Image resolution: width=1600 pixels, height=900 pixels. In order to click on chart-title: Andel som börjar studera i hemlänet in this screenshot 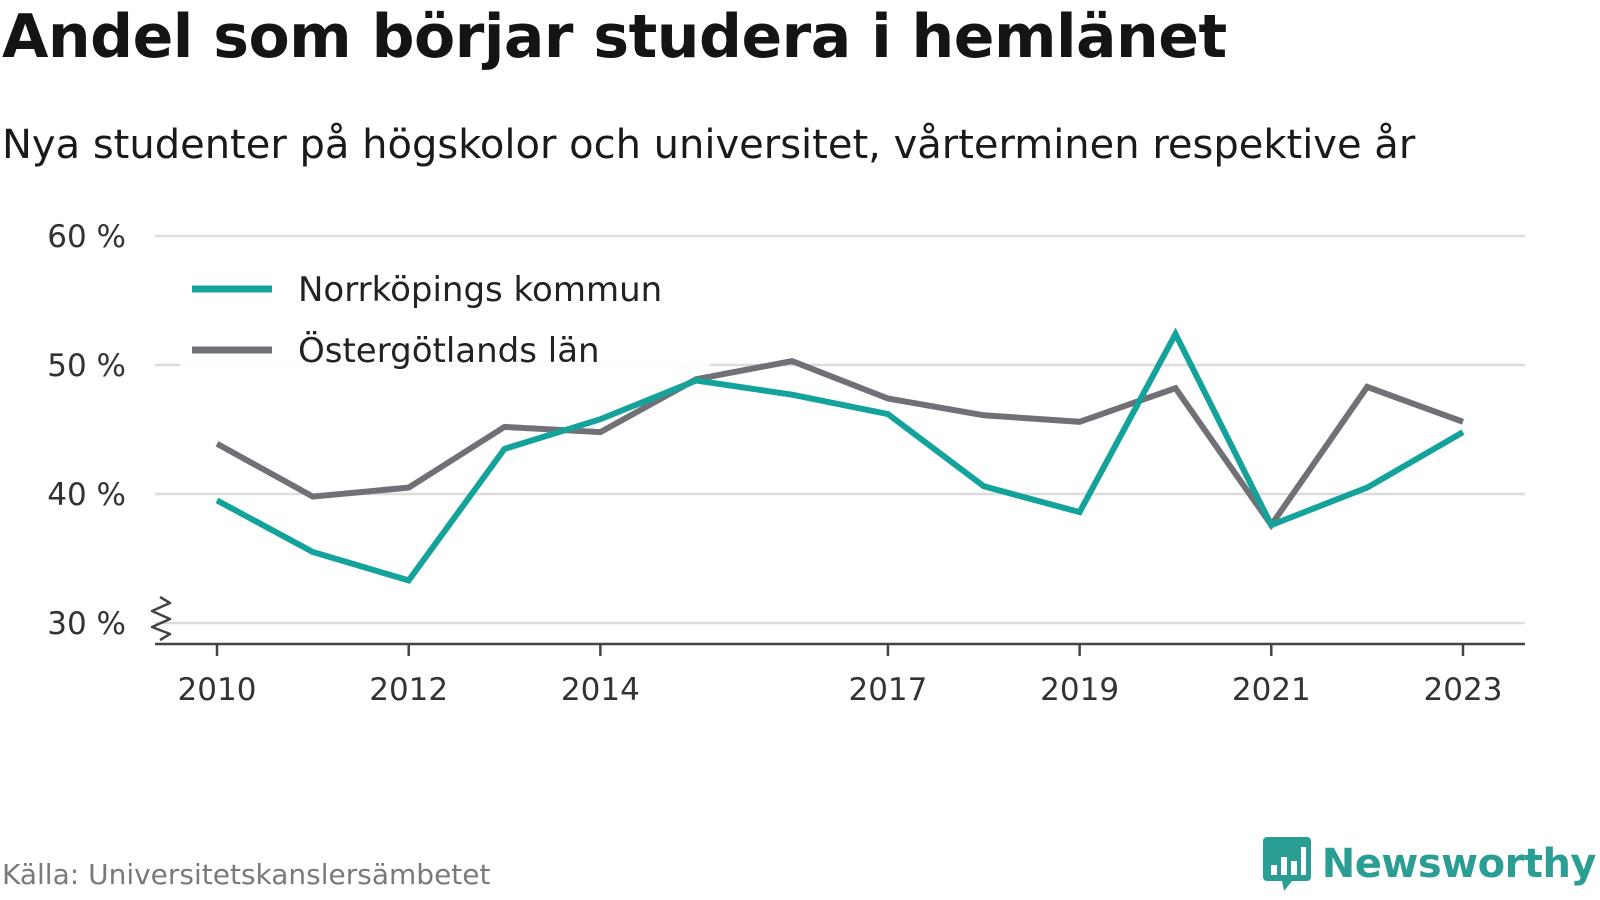, I will do `click(614, 37)`.